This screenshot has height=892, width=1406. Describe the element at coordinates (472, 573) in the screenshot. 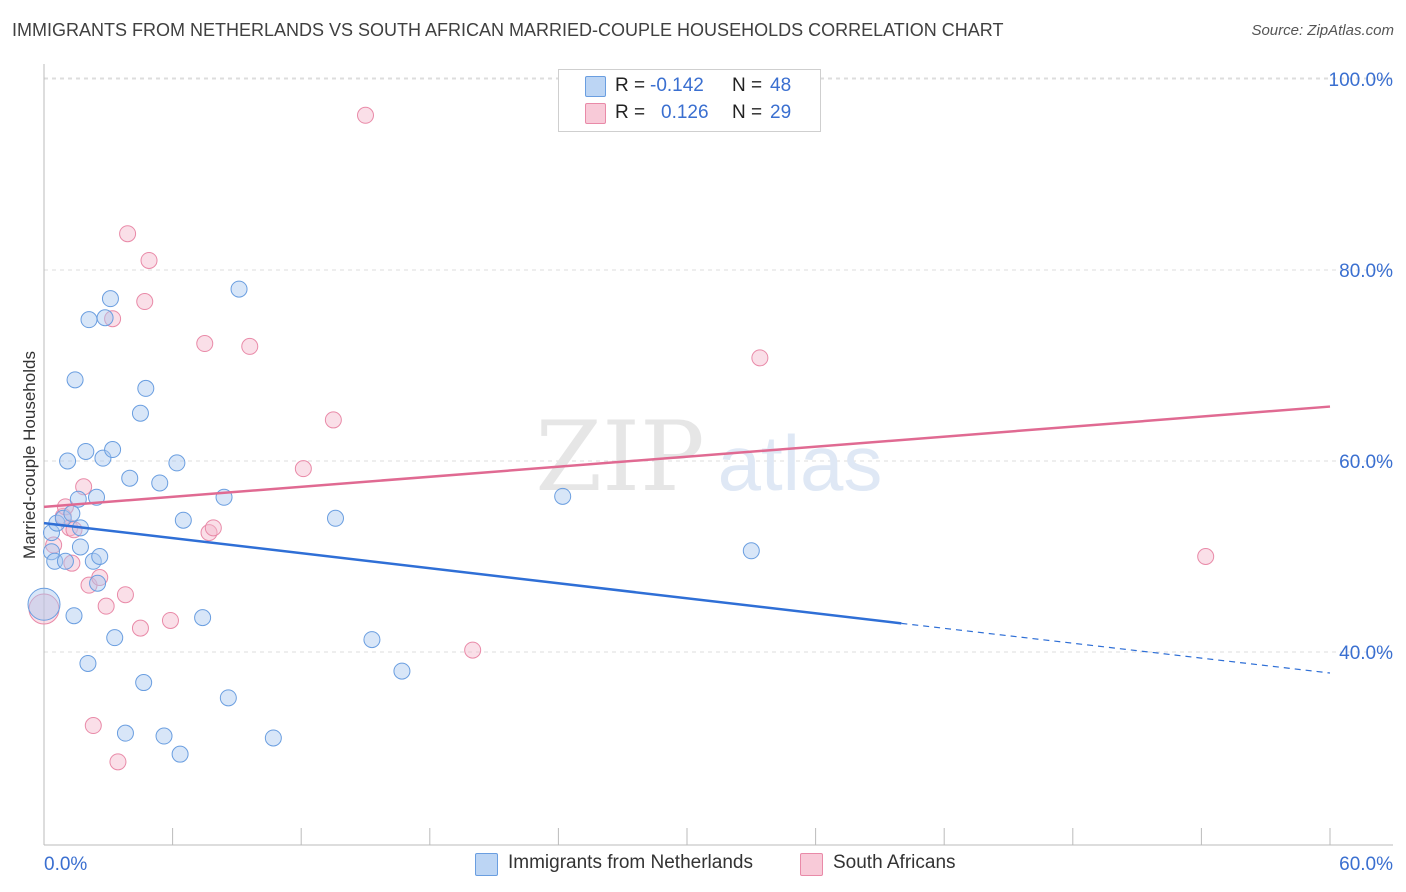

I see `trend-line-netherlands` at that location.